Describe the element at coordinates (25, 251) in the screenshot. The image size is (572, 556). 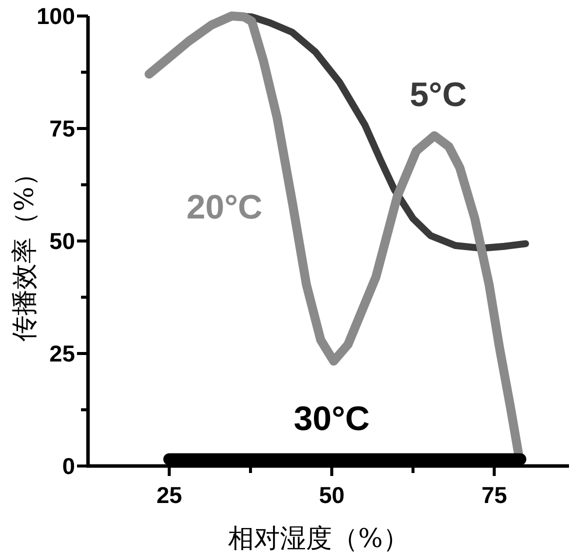
I see `y-axis-title: 传播效率（%）` at that location.